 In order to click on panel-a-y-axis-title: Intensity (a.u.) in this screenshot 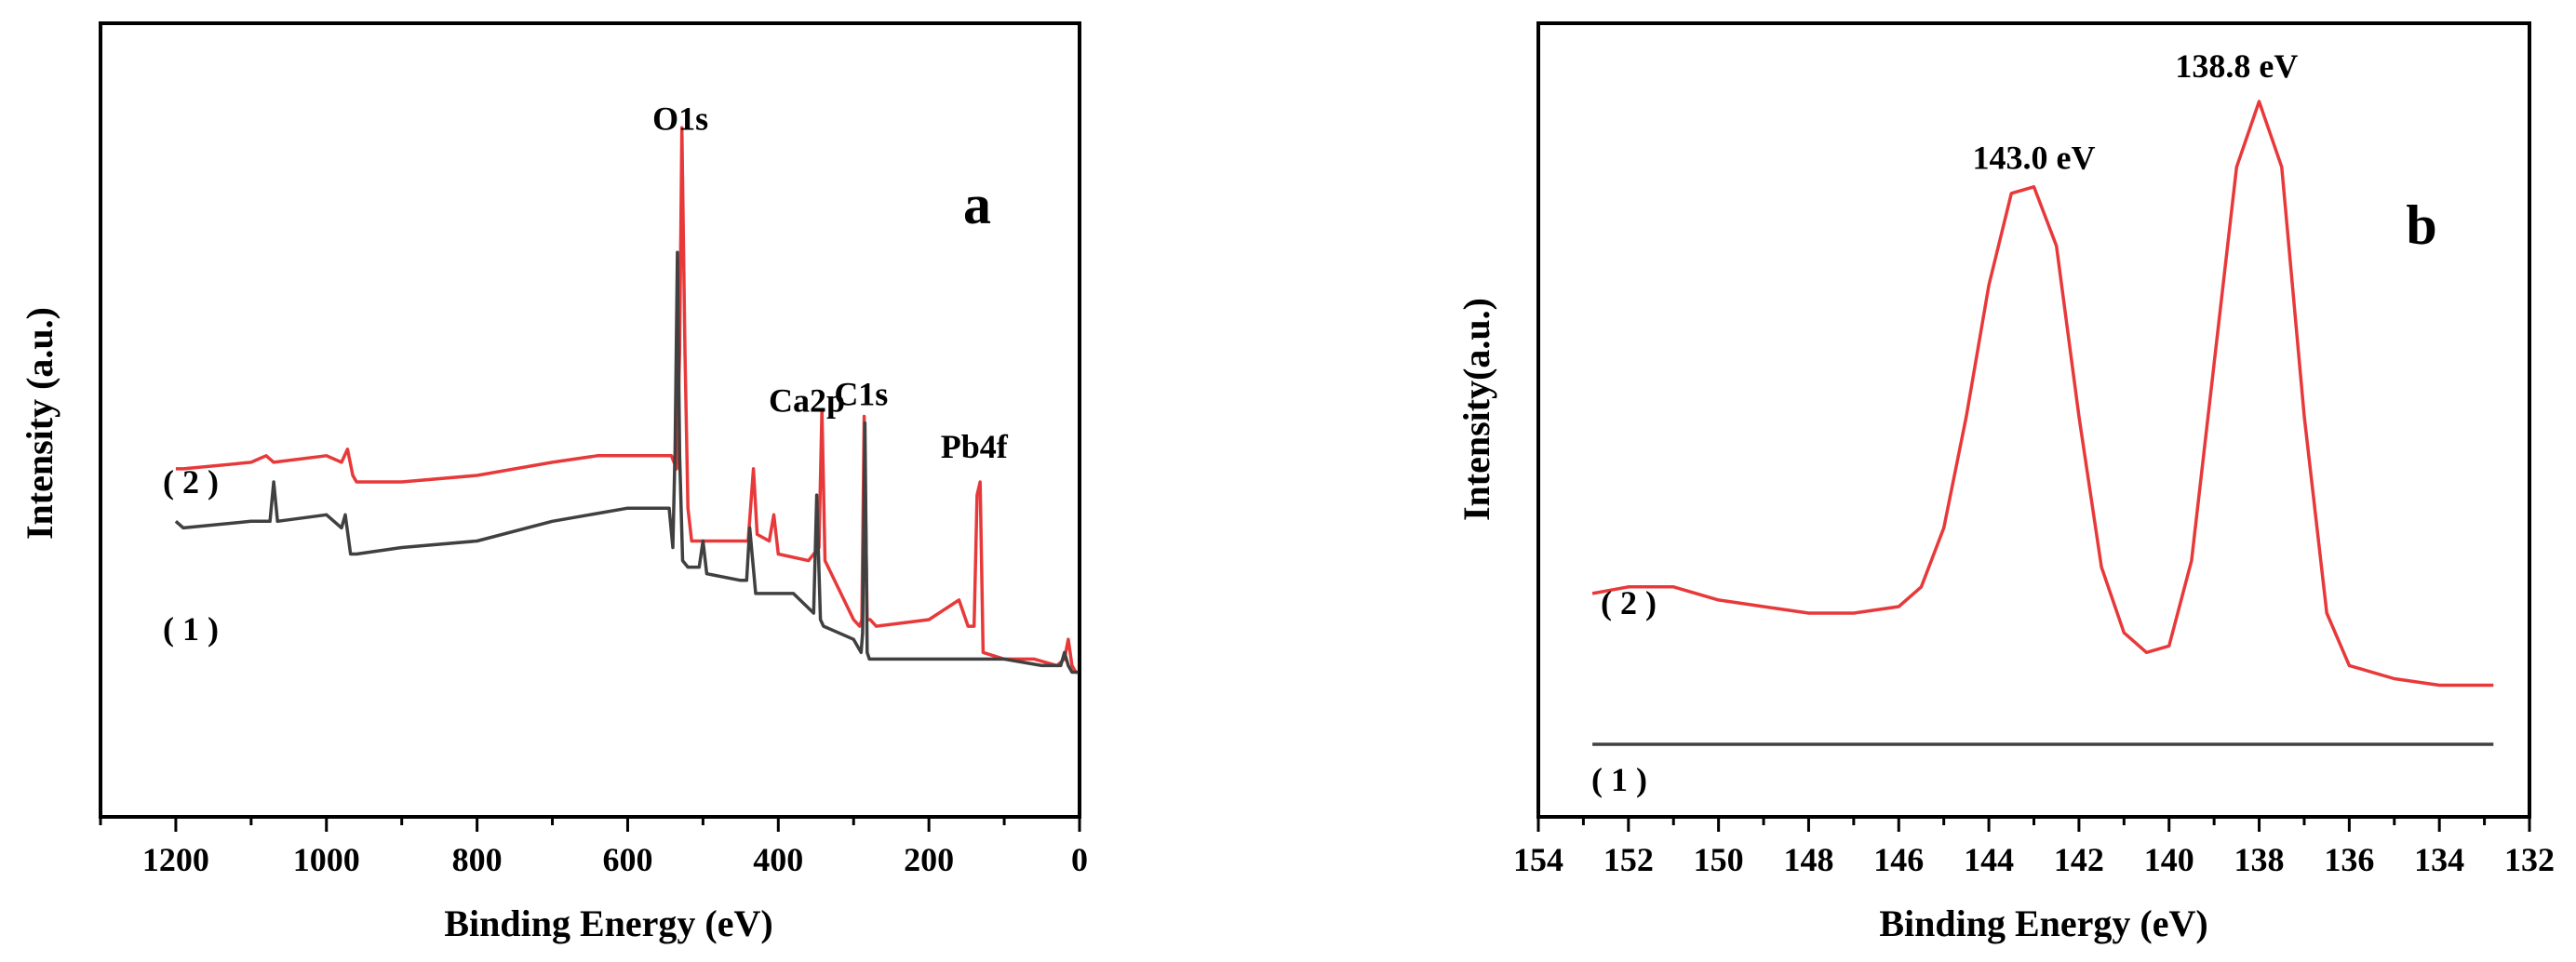, I will do `click(39, 423)`.